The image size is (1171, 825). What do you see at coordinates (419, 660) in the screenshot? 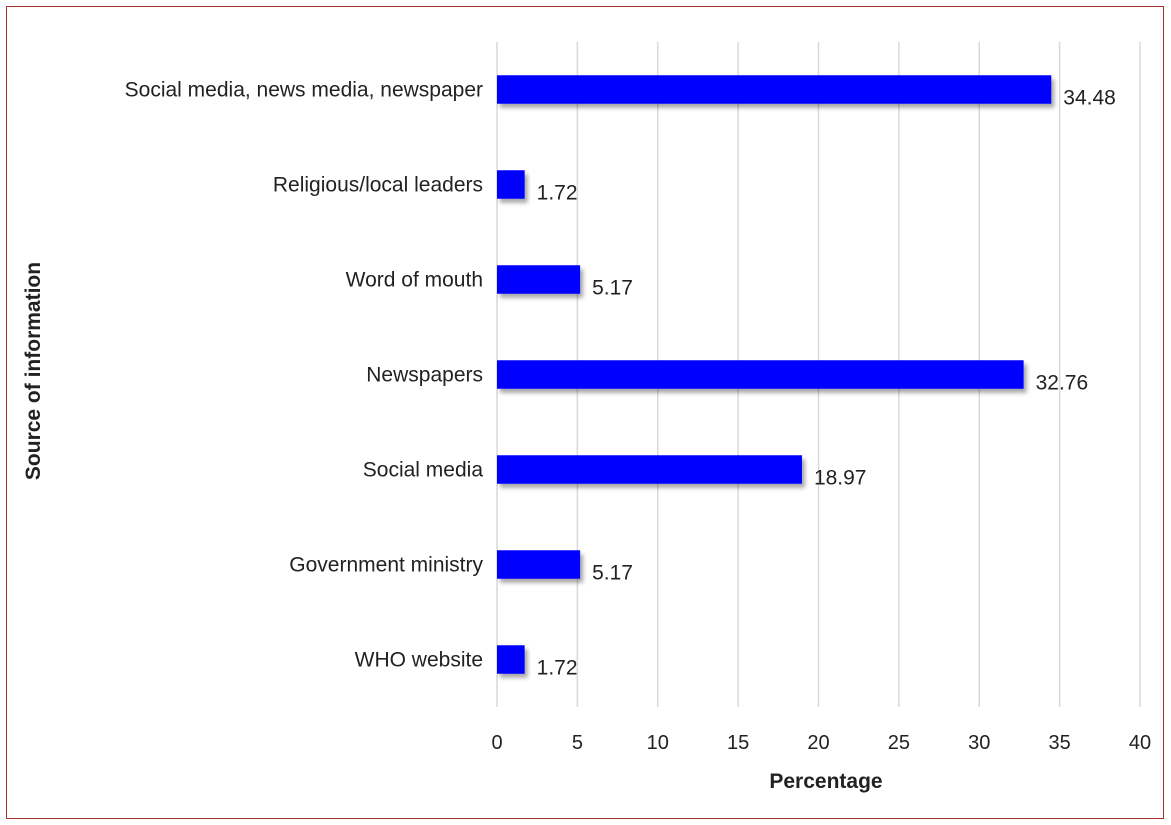
I see `category-label: WHO website` at bounding box center [419, 660].